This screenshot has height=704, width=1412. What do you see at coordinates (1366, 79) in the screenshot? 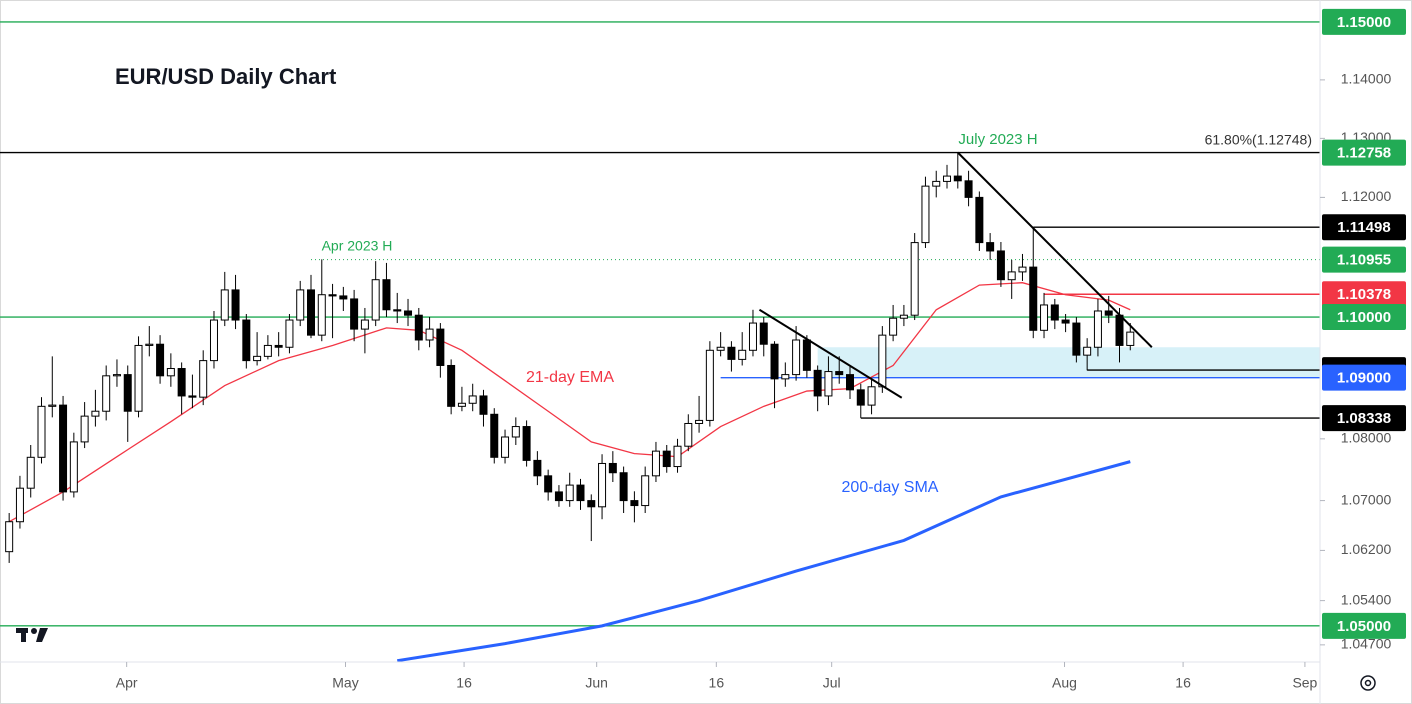
I see `y-tick-label: 1.14000` at bounding box center [1366, 79].